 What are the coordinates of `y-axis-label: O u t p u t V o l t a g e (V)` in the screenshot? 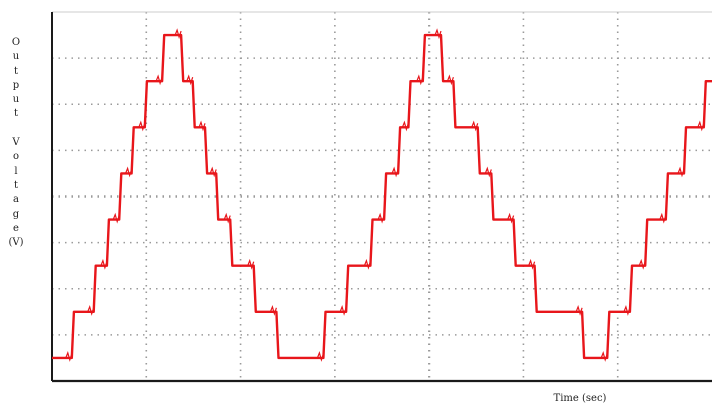 It's located at (16, 143).